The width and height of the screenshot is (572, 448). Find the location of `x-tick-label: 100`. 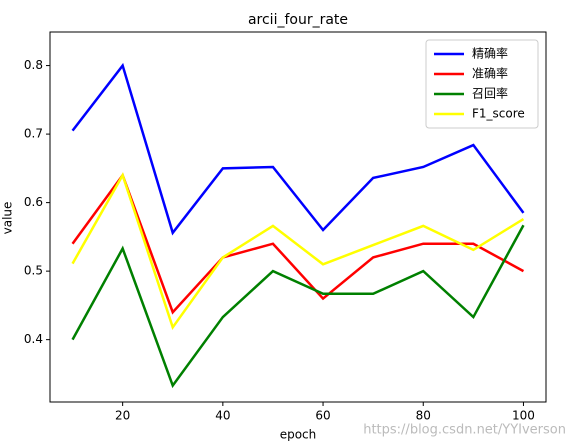

x-tick-label: 100 is located at coordinates (523, 416).